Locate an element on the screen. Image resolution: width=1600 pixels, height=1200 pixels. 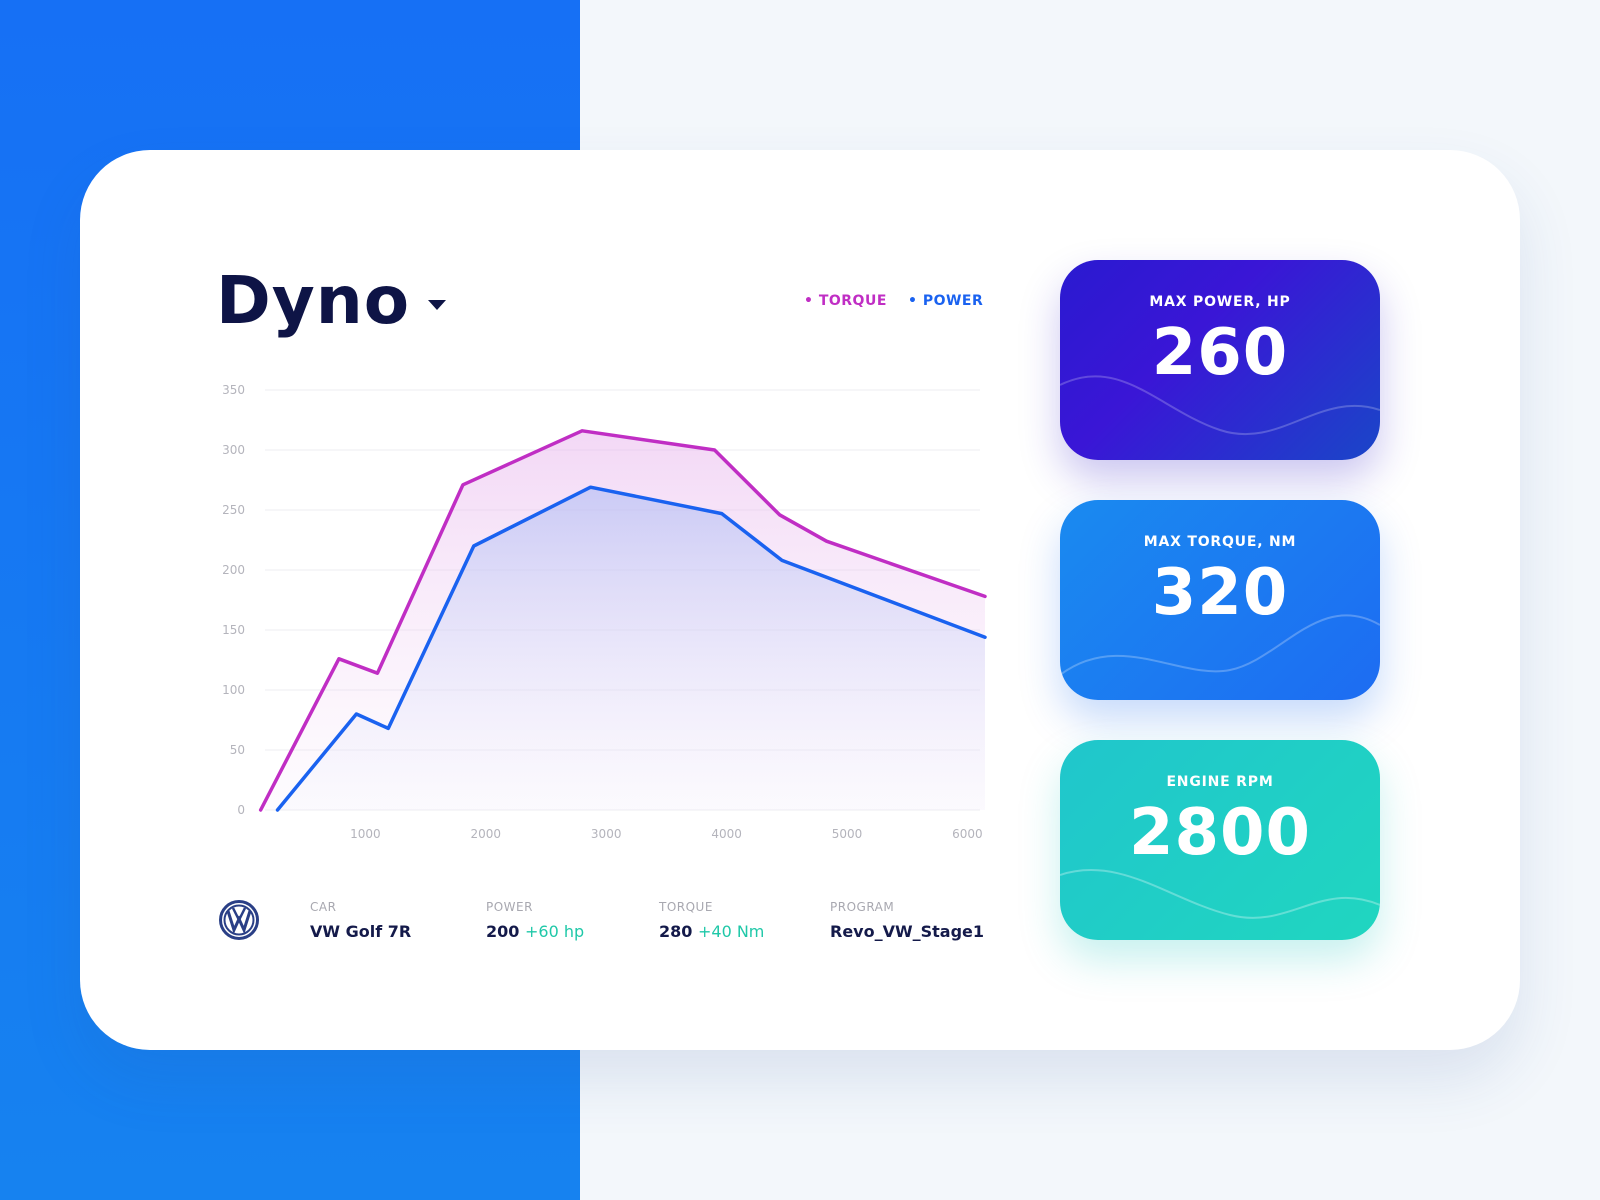
max-torque-label: MAX TORQUE, NM is located at coordinates (1220, 542).